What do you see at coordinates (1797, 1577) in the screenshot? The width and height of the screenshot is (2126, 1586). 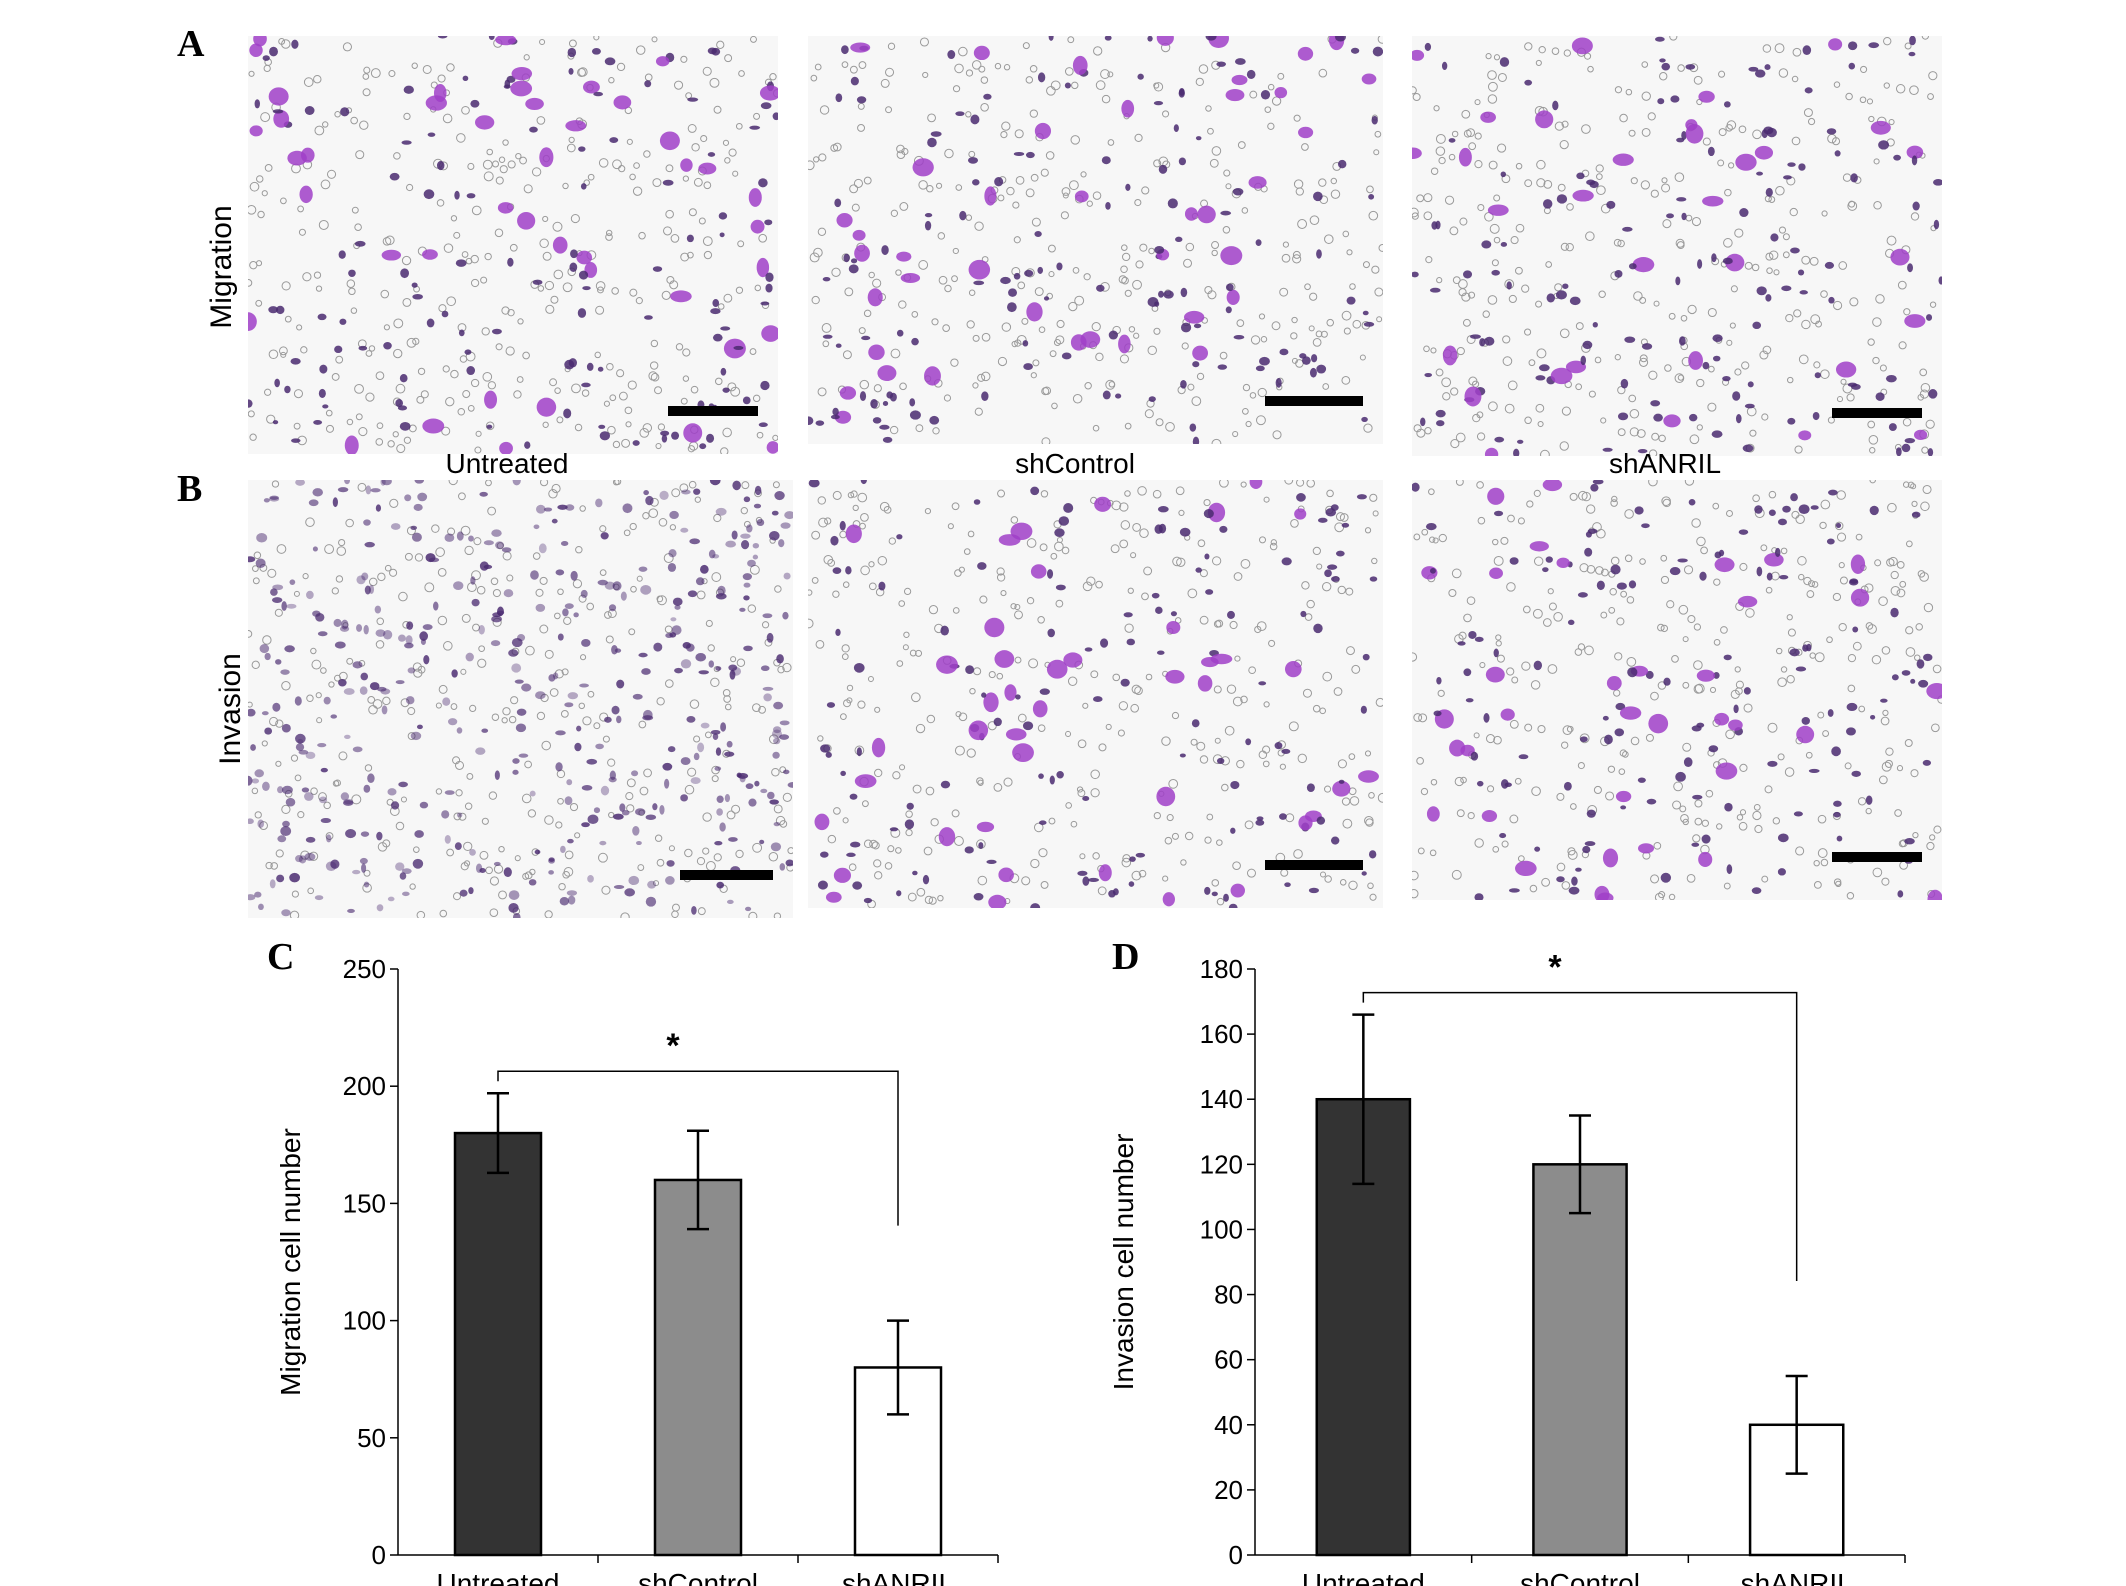 I see `category-label: shANRIL` at bounding box center [1797, 1577].